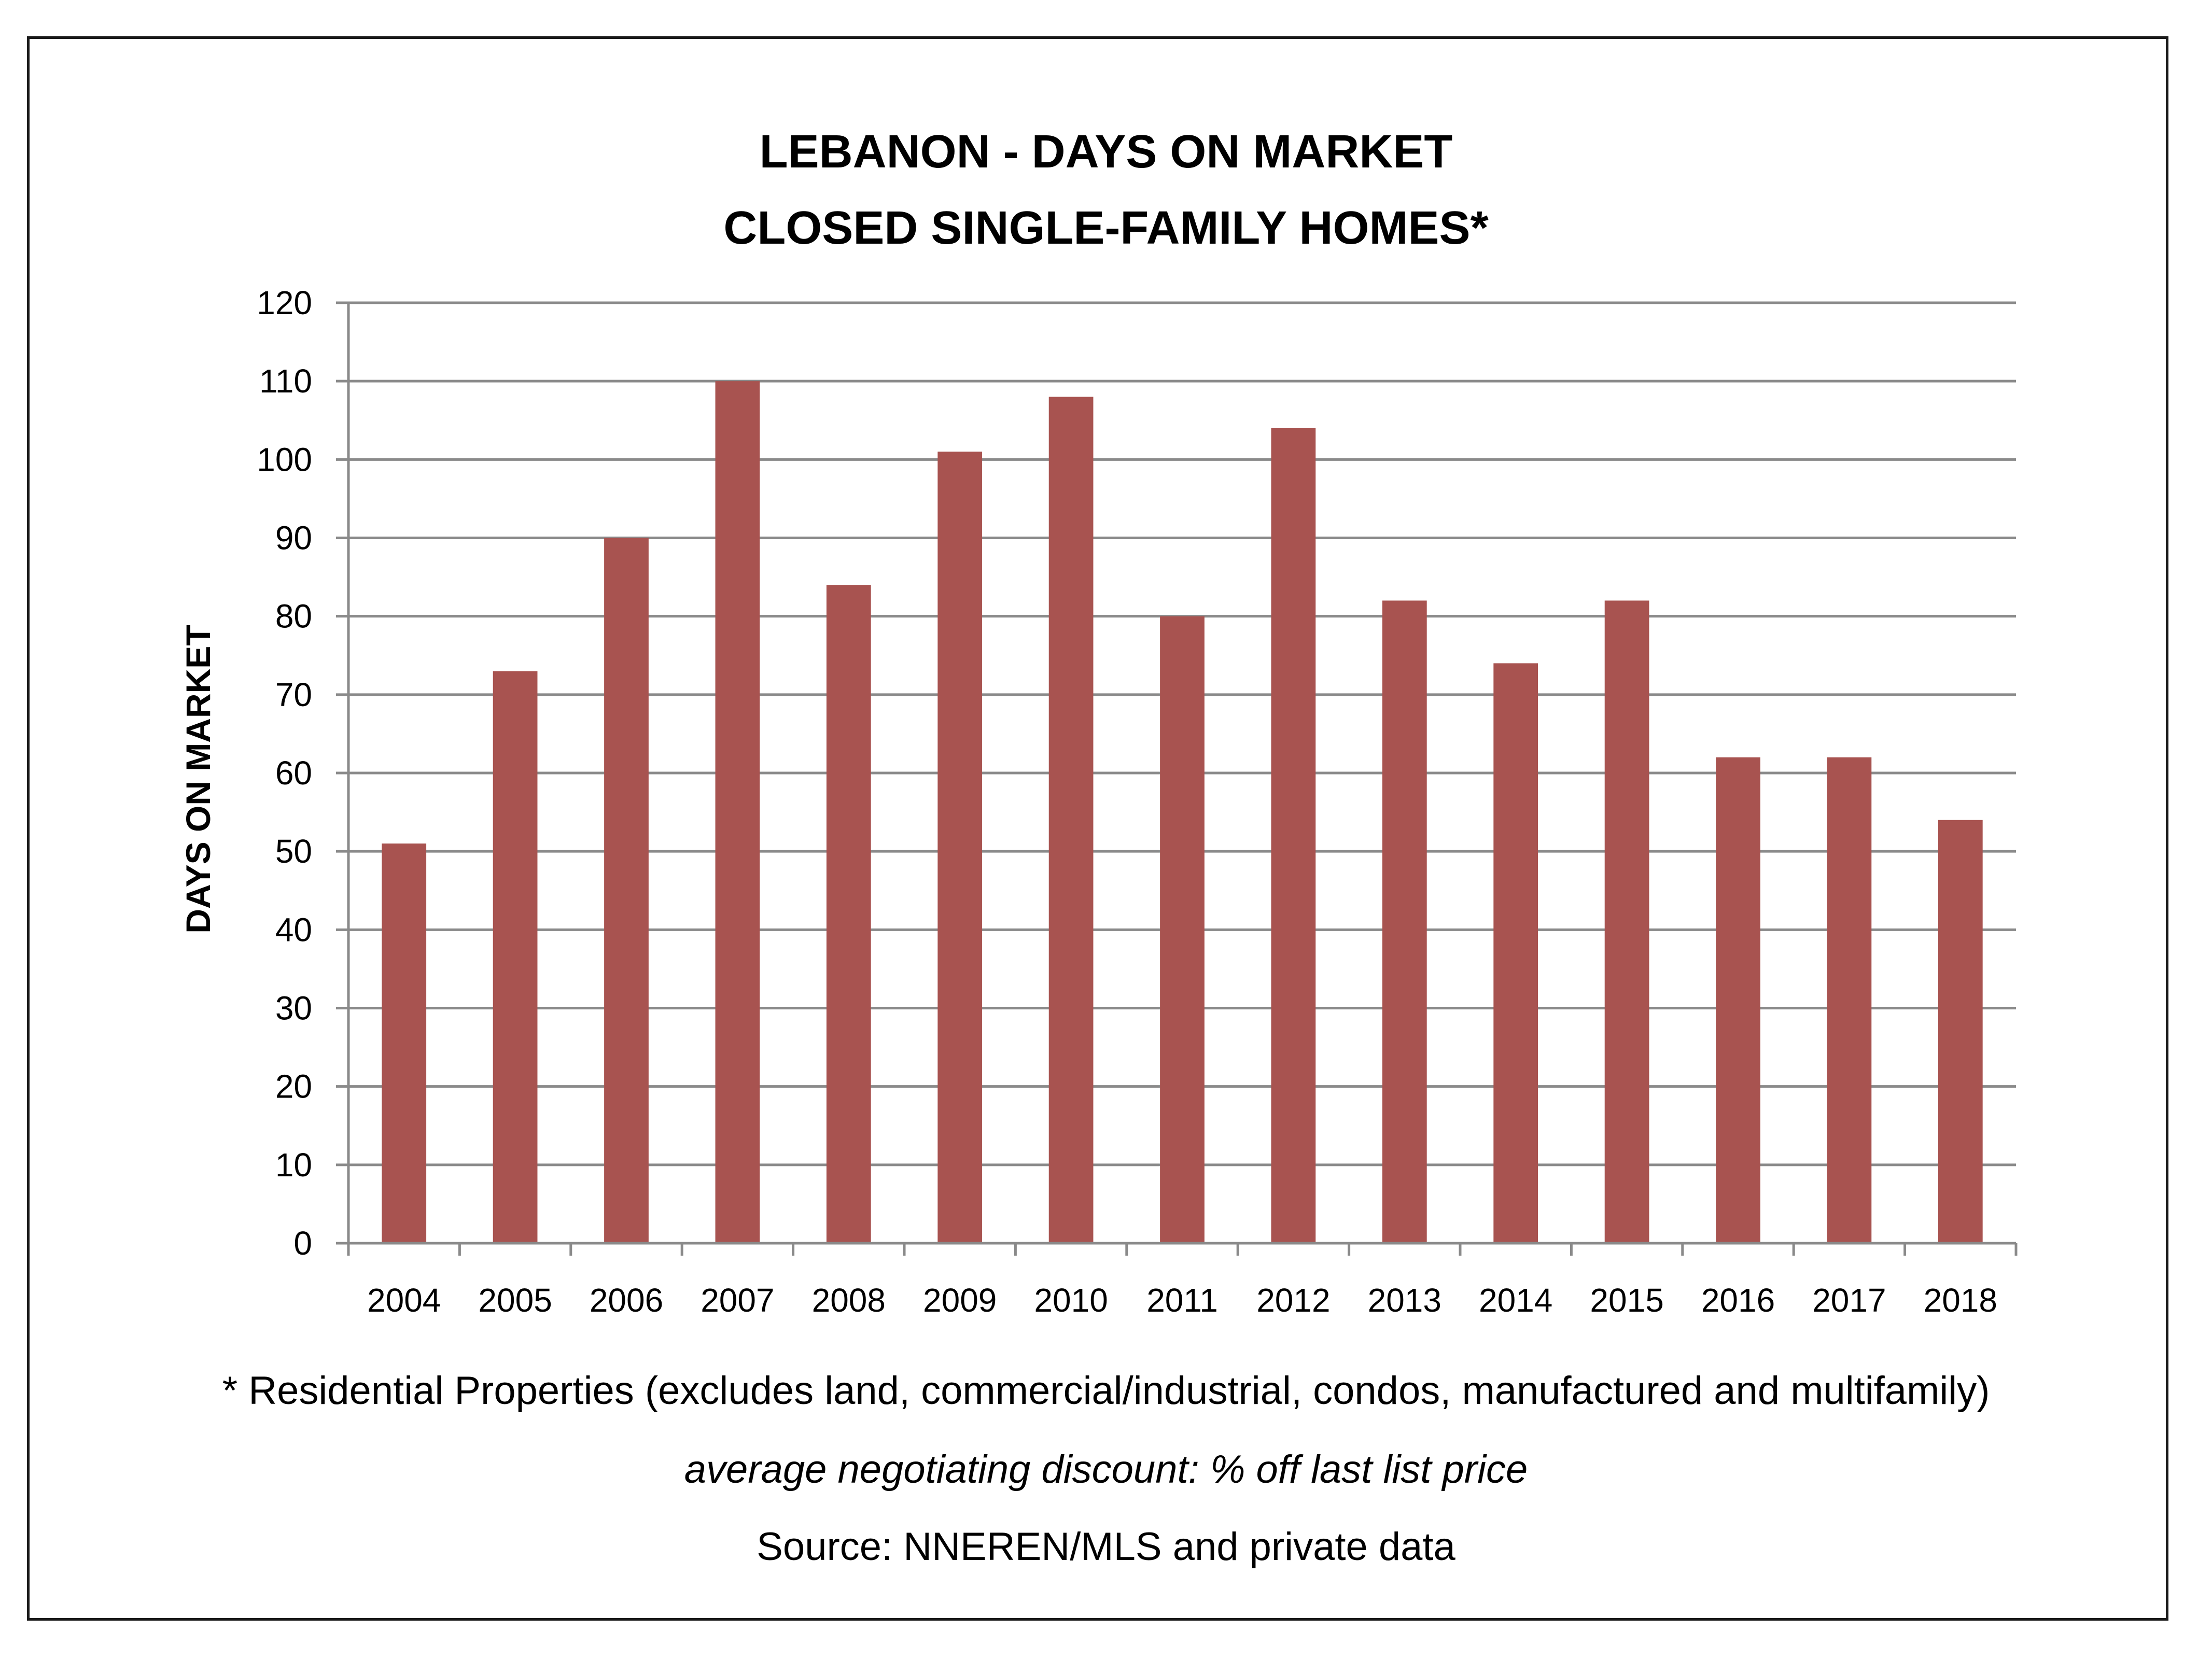  What do you see at coordinates (1960, 1031) in the screenshot?
I see `bar-2018` at bounding box center [1960, 1031].